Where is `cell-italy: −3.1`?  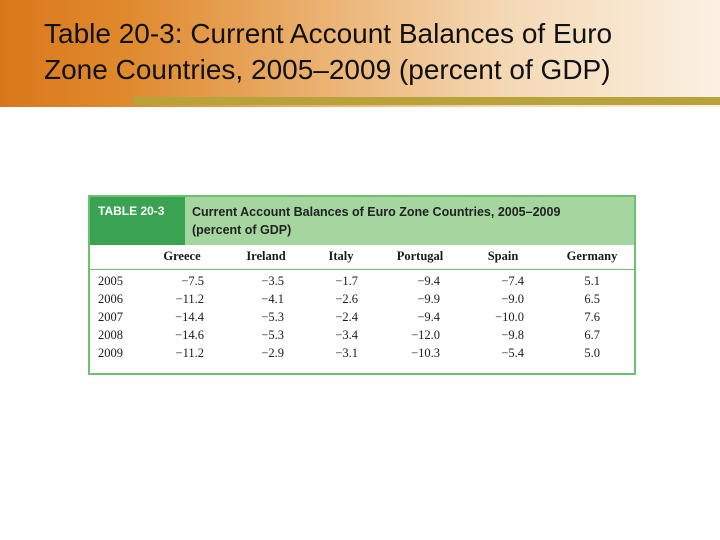
cell-italy: −3.1 is located at coordinates (346, 353).